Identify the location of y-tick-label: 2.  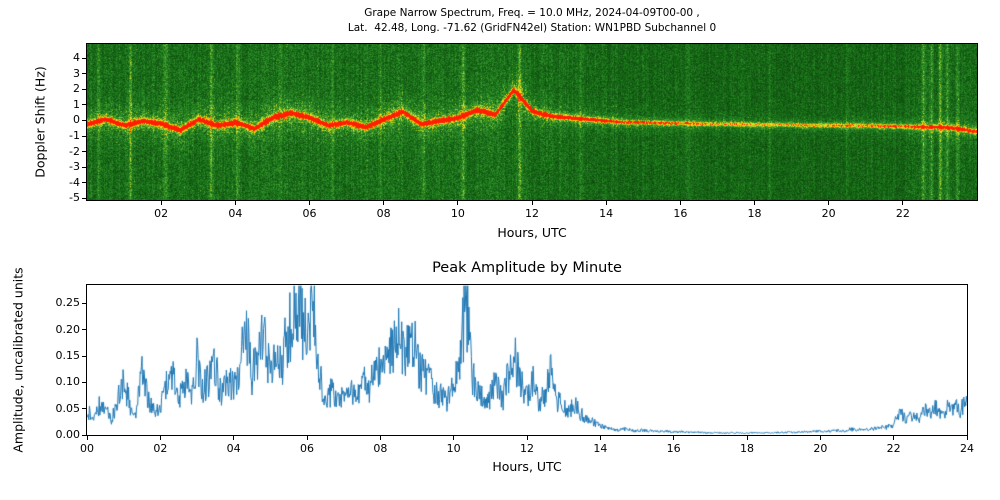
(76, 89).